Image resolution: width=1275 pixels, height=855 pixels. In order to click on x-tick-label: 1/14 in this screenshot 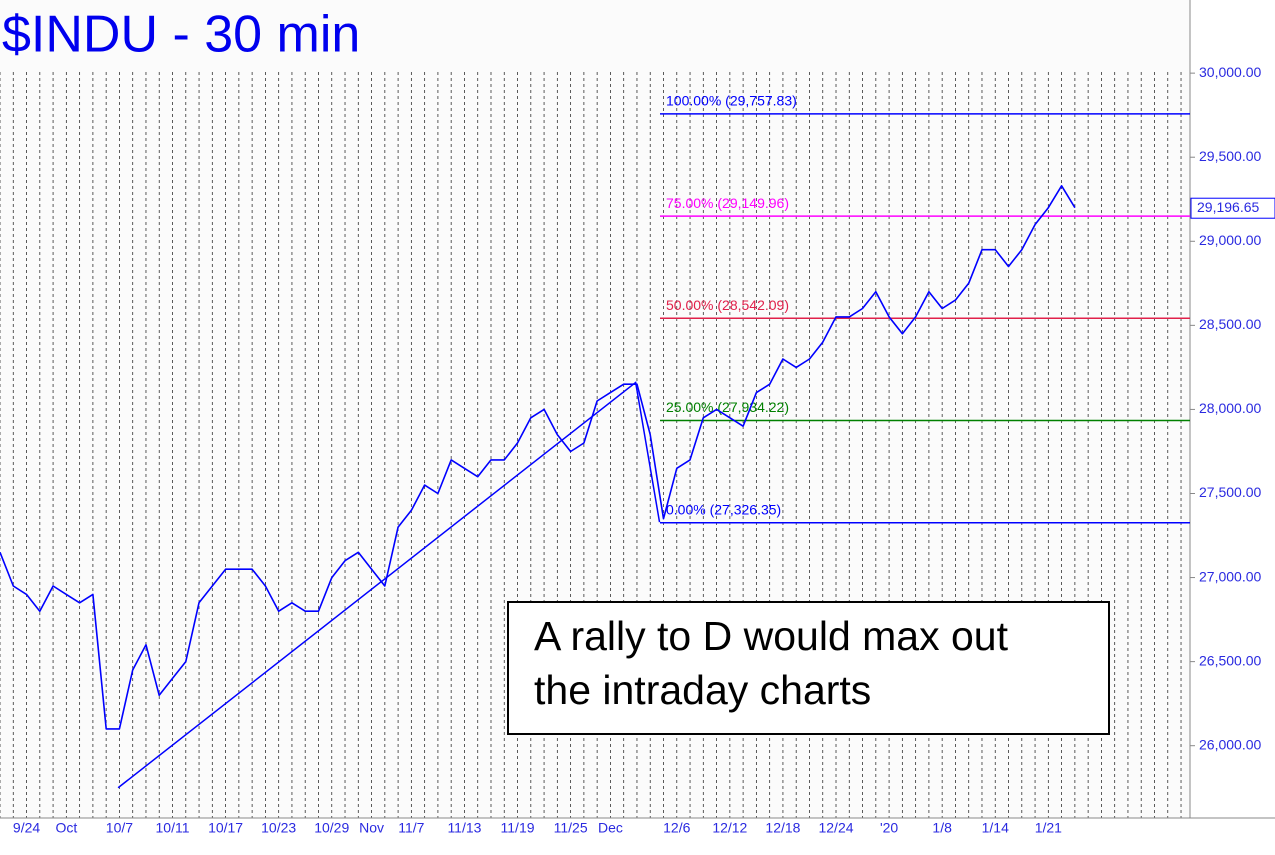, I will do `click(995, 828)`.